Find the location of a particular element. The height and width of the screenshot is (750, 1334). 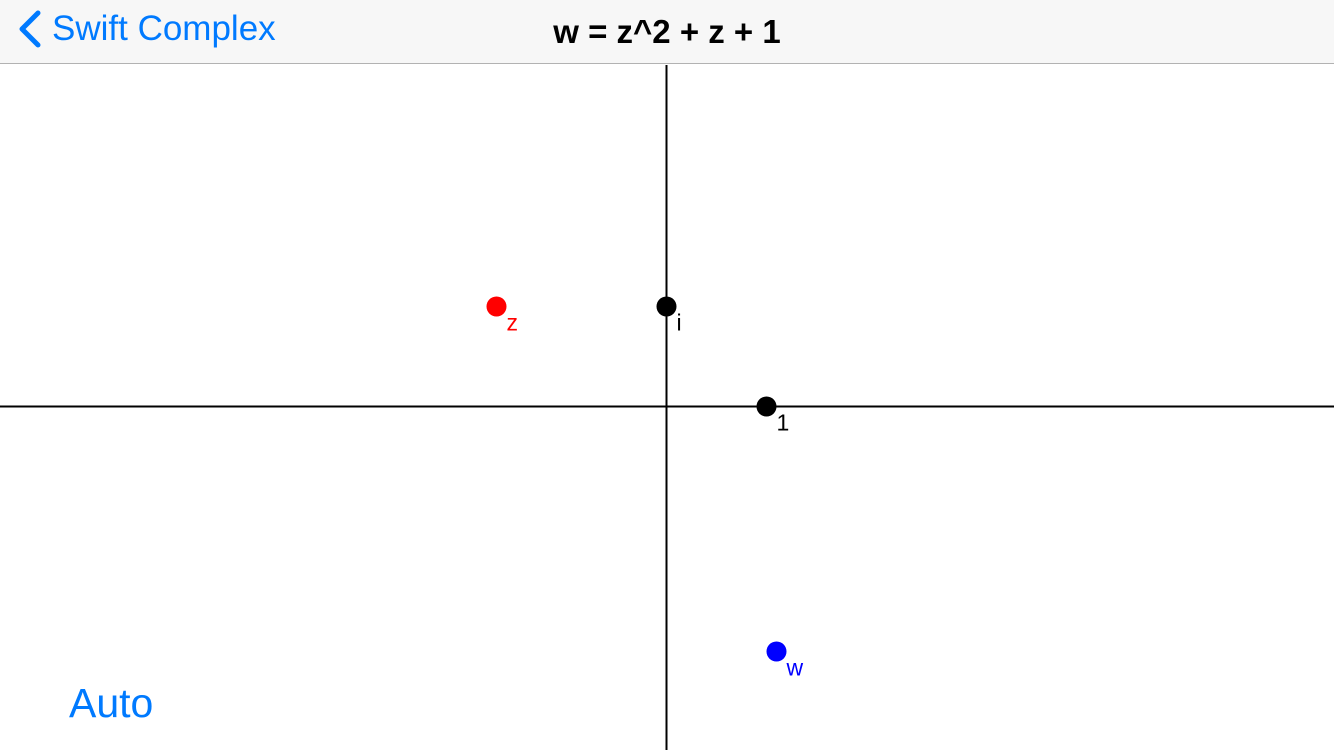

chevron-left-icon is located at coordinates (30, 29).